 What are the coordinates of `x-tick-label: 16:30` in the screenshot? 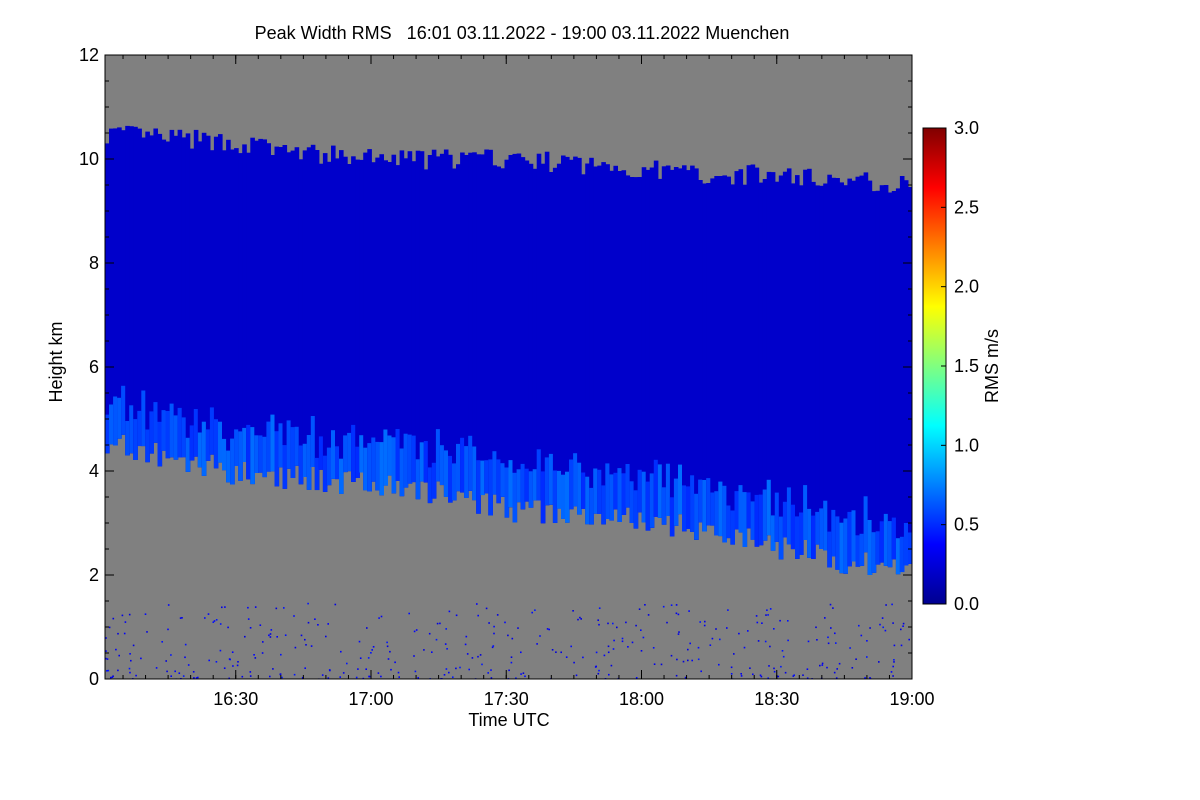 It's located at (235, 699).